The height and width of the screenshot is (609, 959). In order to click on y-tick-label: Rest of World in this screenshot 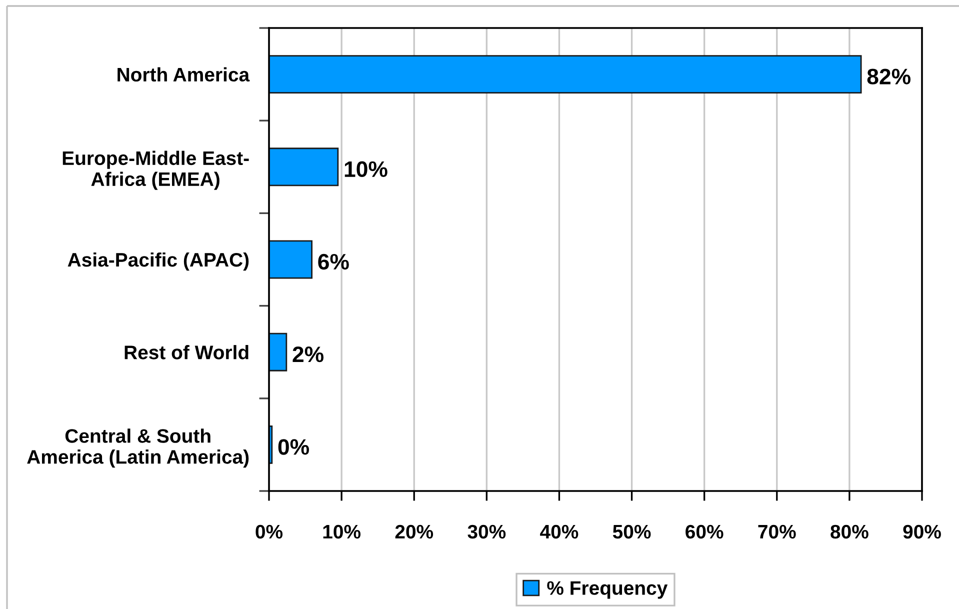, I will do `click(186, 352)`.